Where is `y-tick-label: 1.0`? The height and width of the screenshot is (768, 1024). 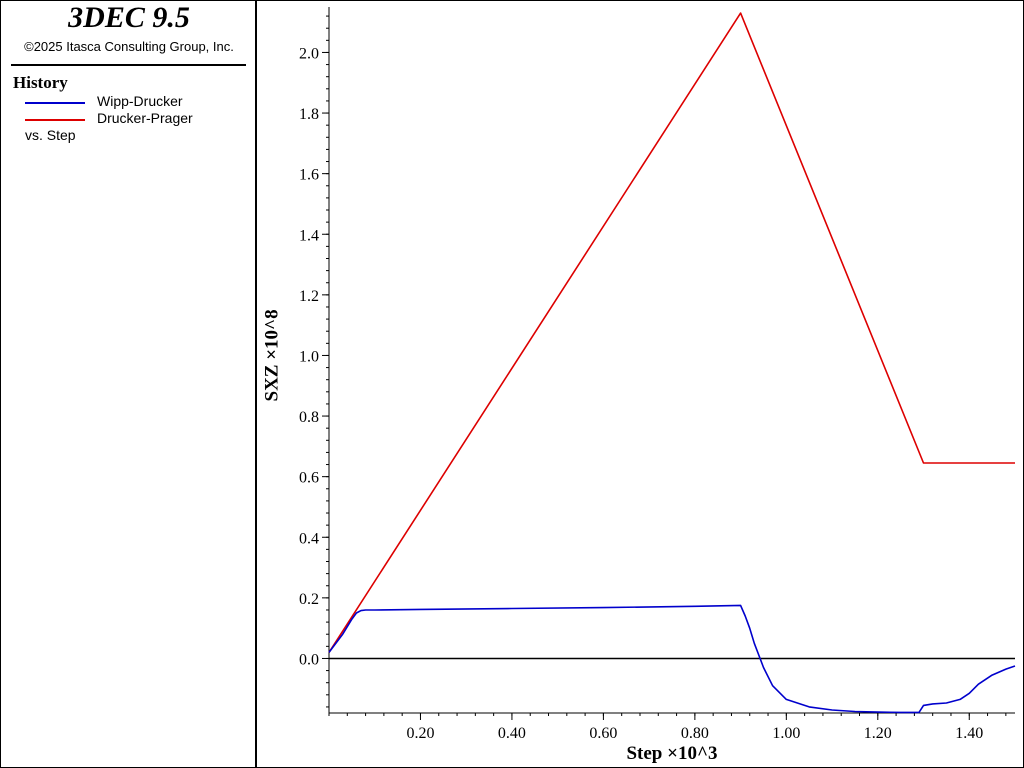 y-tick-label: 1.0 is located at coordinates (309, 356).